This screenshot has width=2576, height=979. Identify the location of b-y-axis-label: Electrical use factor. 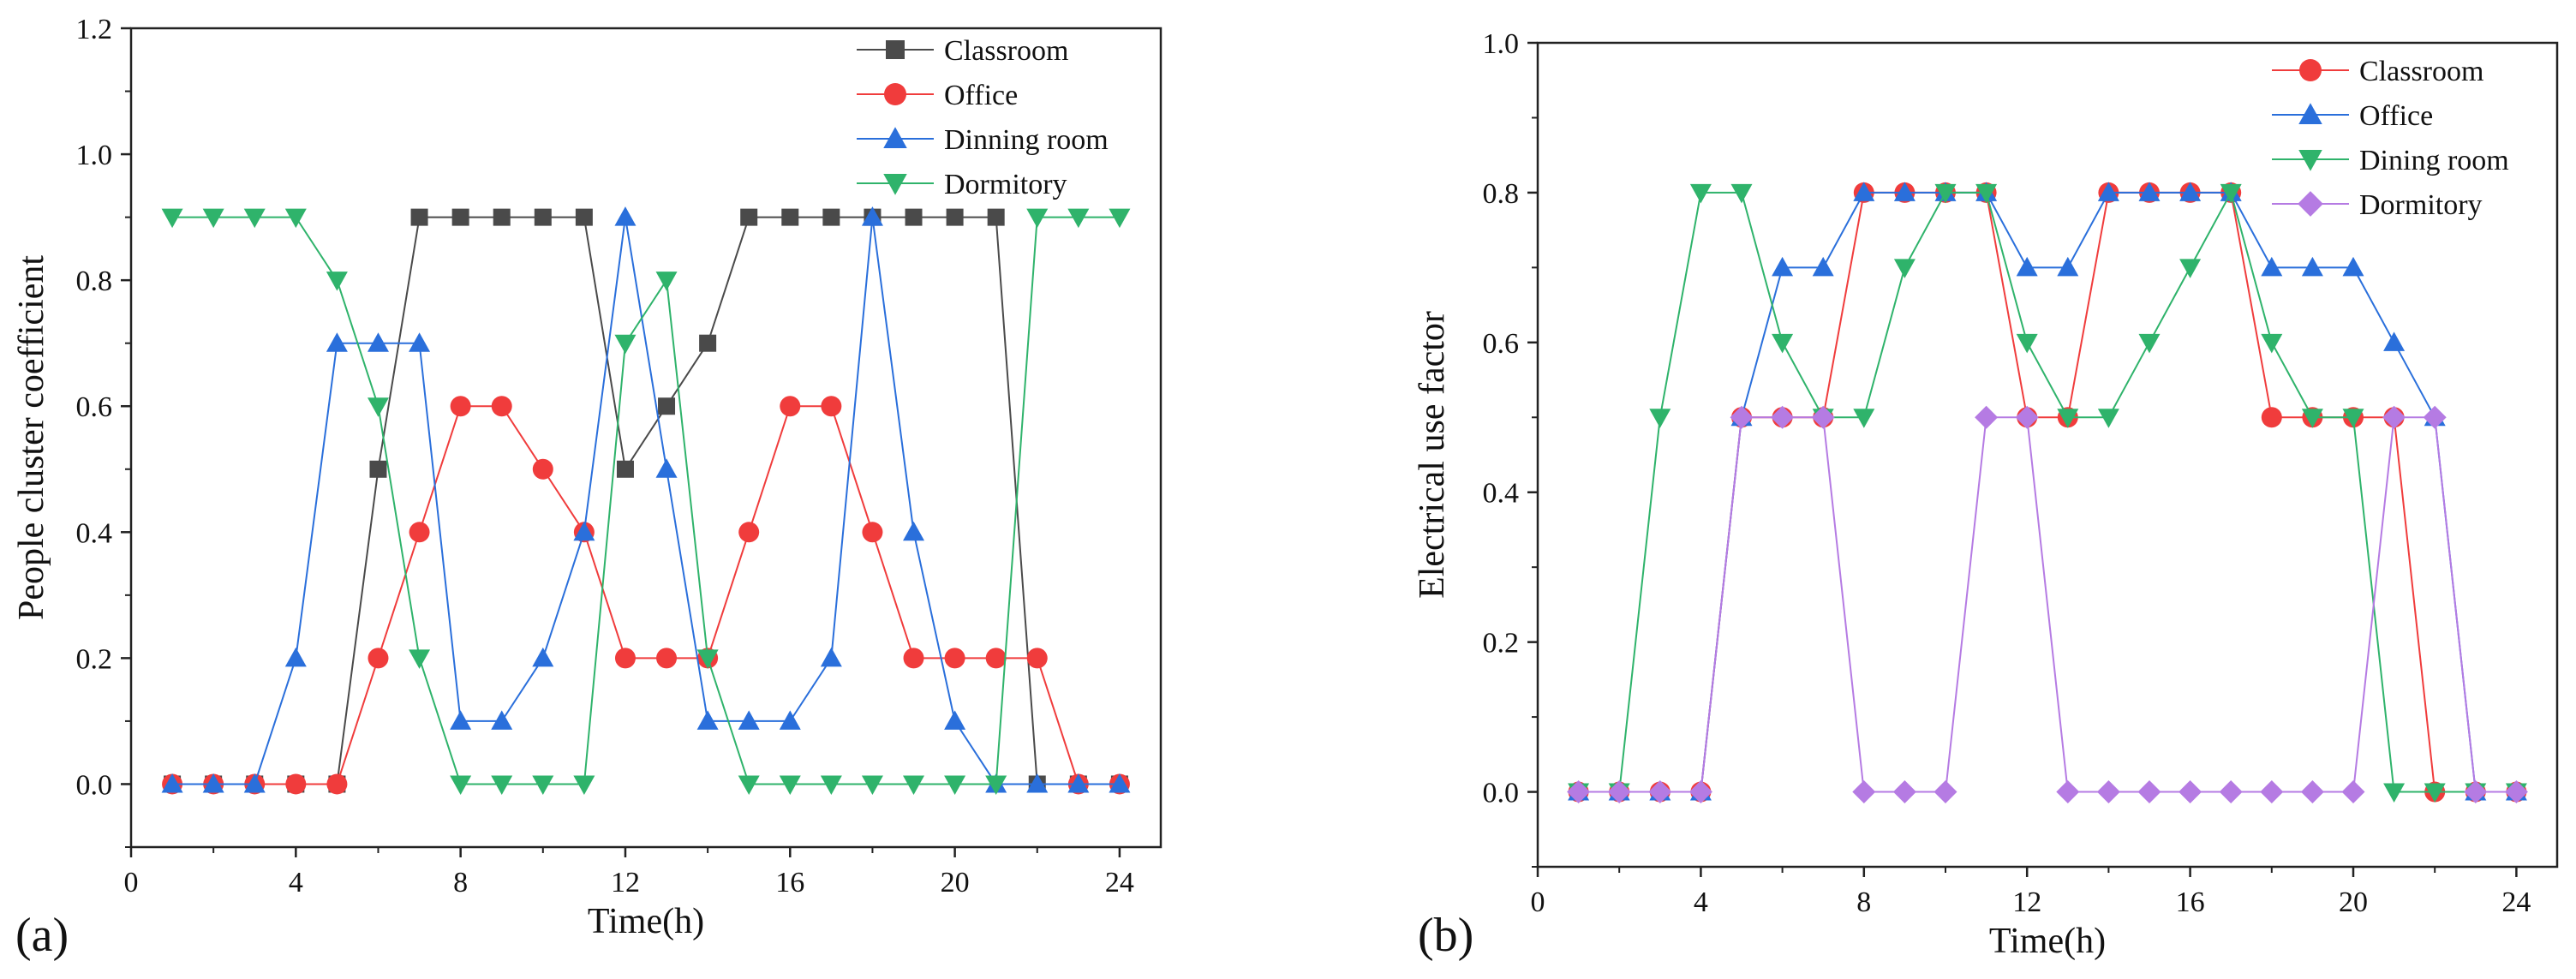
(1433, 455).